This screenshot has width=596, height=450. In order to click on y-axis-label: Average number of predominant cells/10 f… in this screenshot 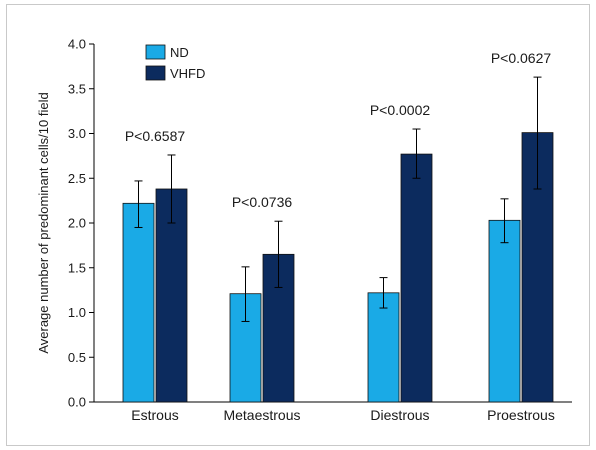, I will do `click(43, 222)`.